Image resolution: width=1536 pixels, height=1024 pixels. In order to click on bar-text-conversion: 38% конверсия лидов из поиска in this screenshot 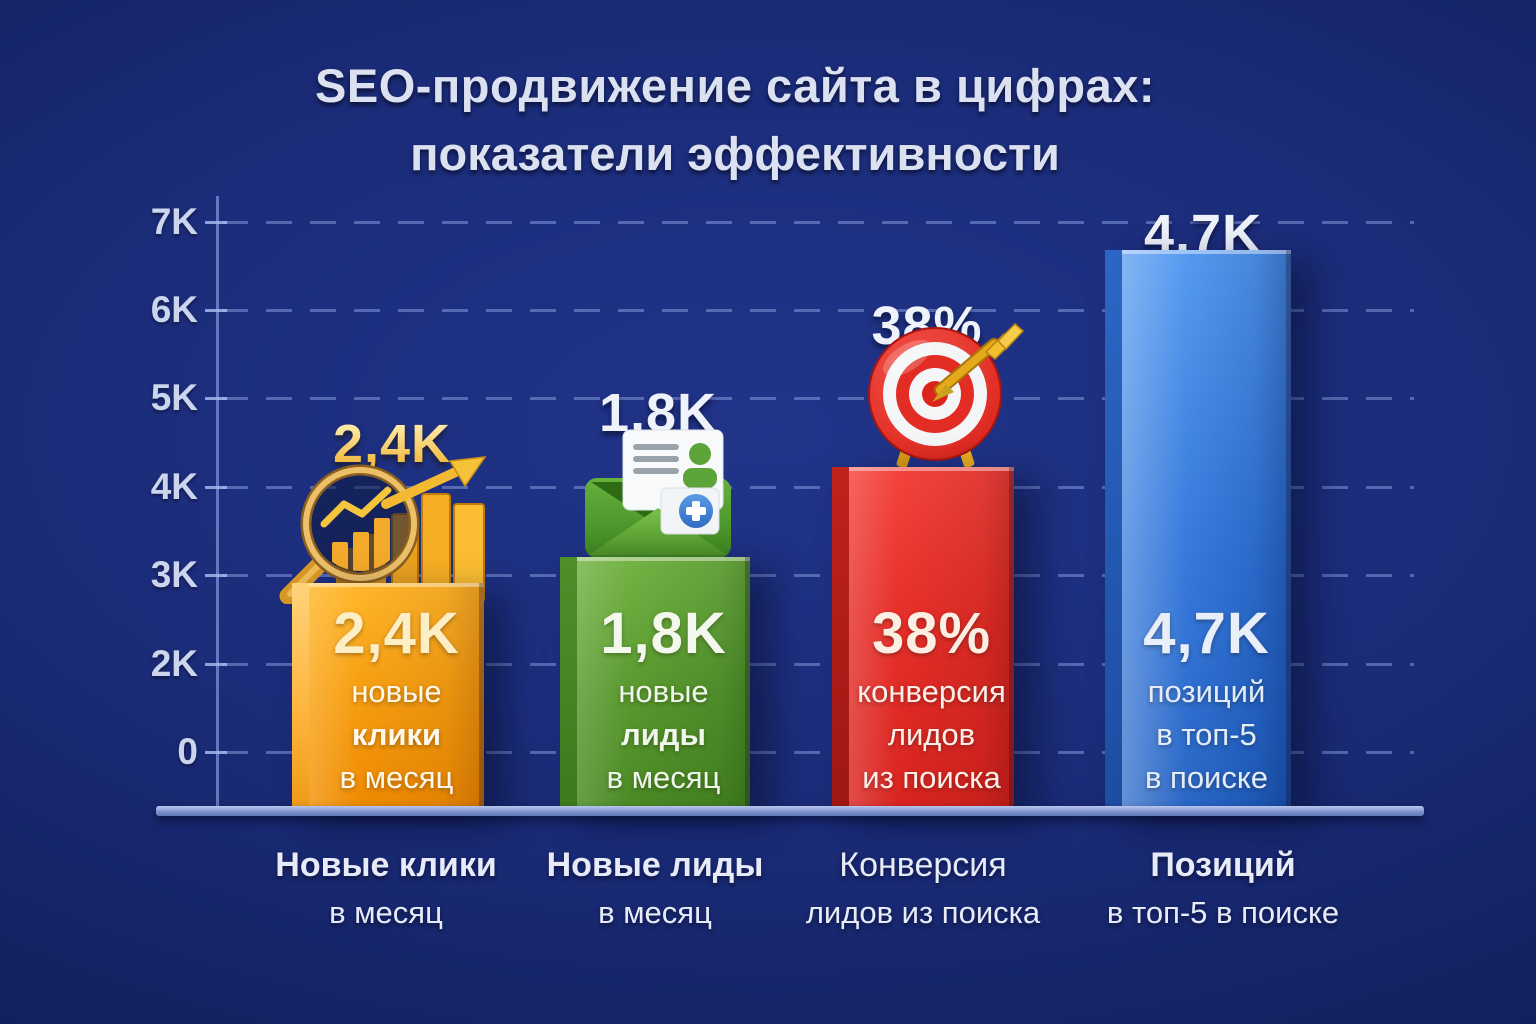, I will do `click(931, 698)`.